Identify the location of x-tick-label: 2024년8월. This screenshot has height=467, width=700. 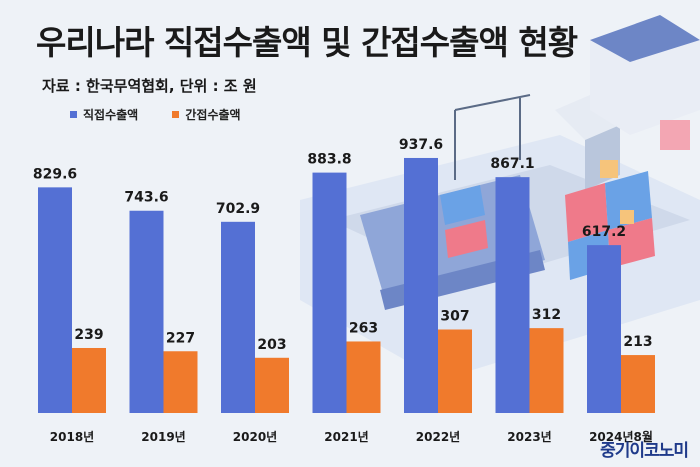
(621, 436).